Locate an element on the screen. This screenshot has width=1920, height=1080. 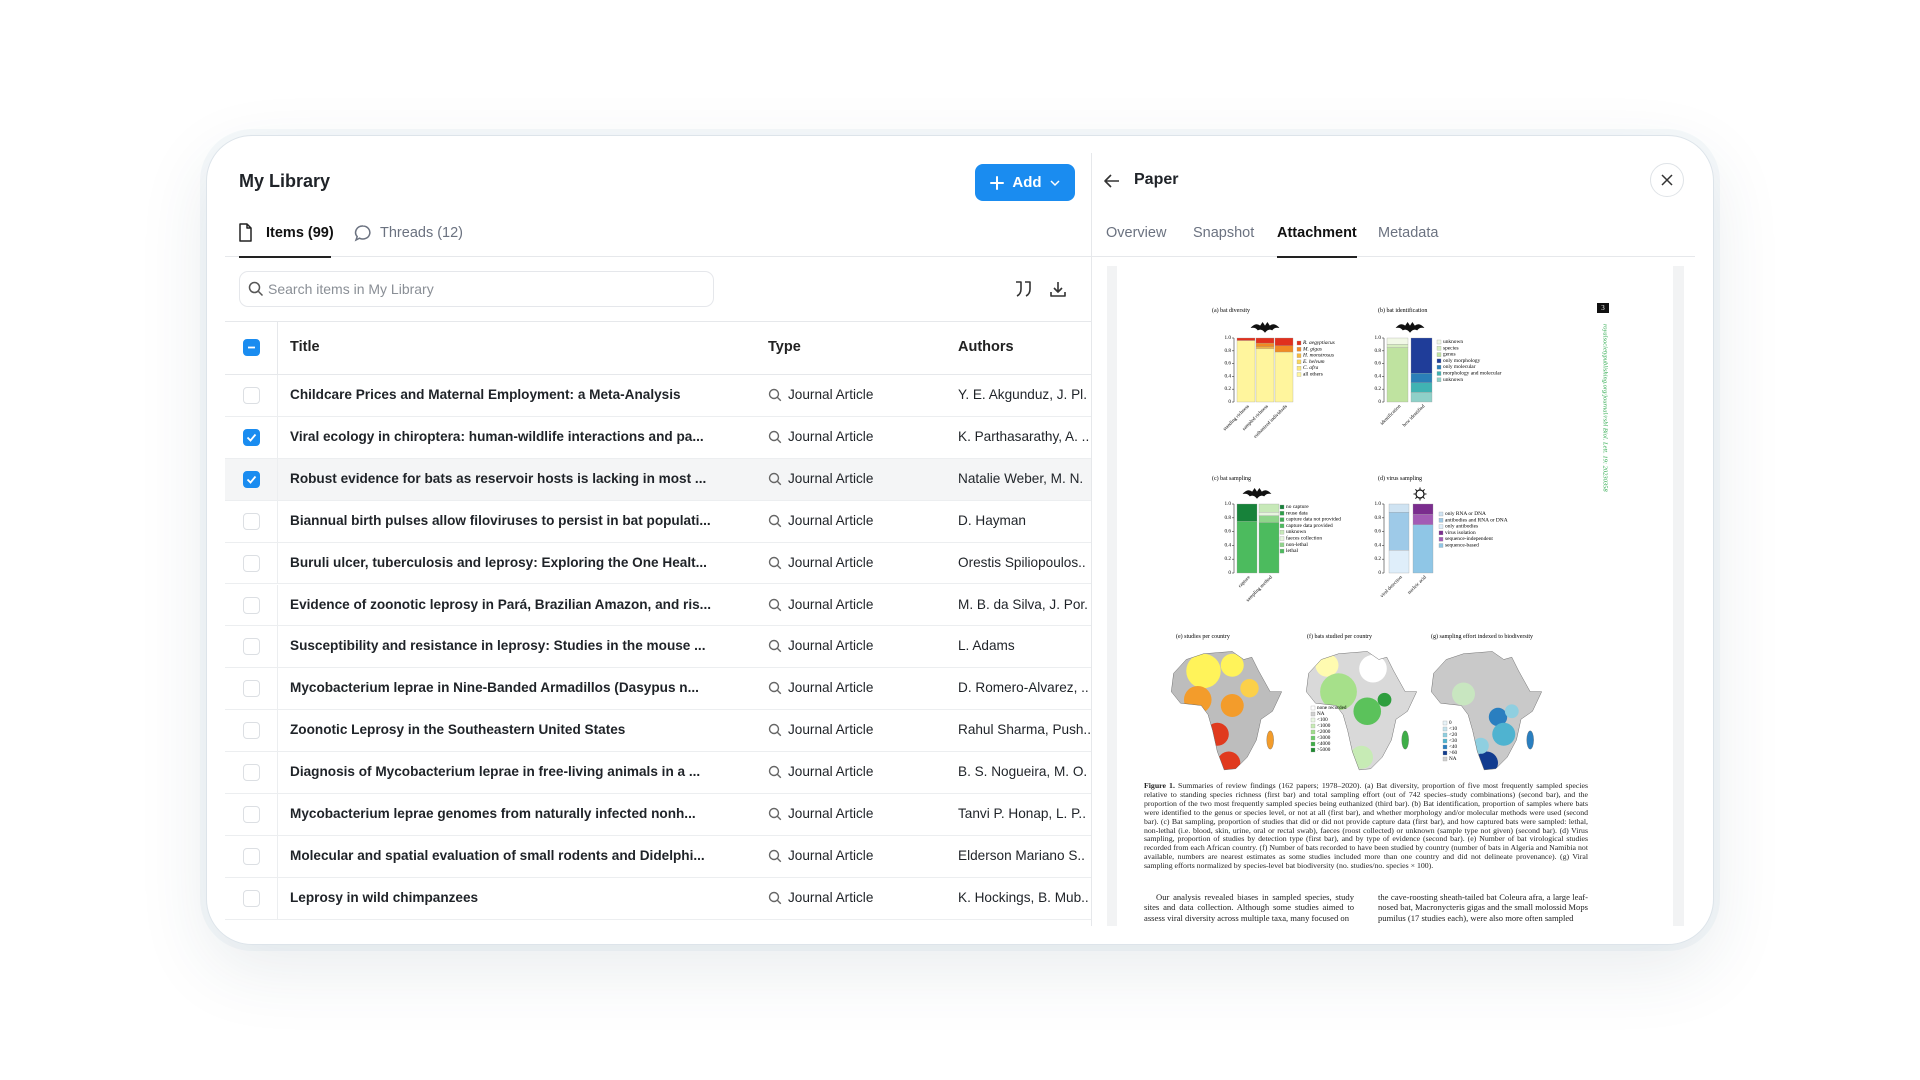
search-box: Search items in My Library is located at coordinates (476, 289).